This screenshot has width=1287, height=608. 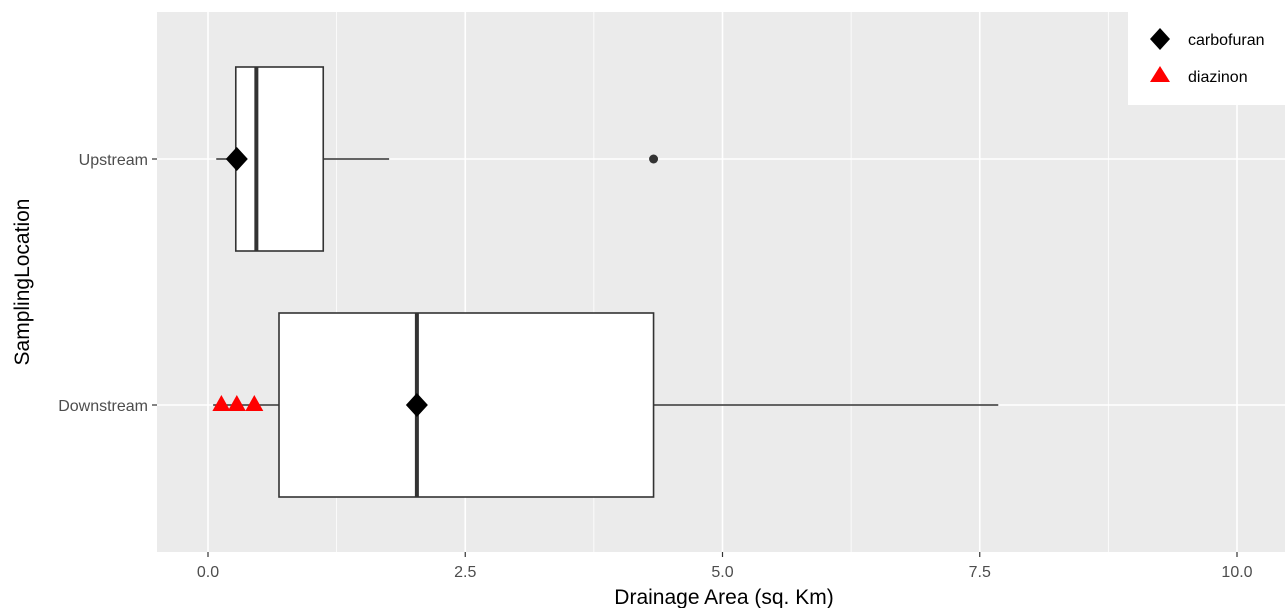 I want to click on x-tick-label: 2.5, so click(x=465, y=572).